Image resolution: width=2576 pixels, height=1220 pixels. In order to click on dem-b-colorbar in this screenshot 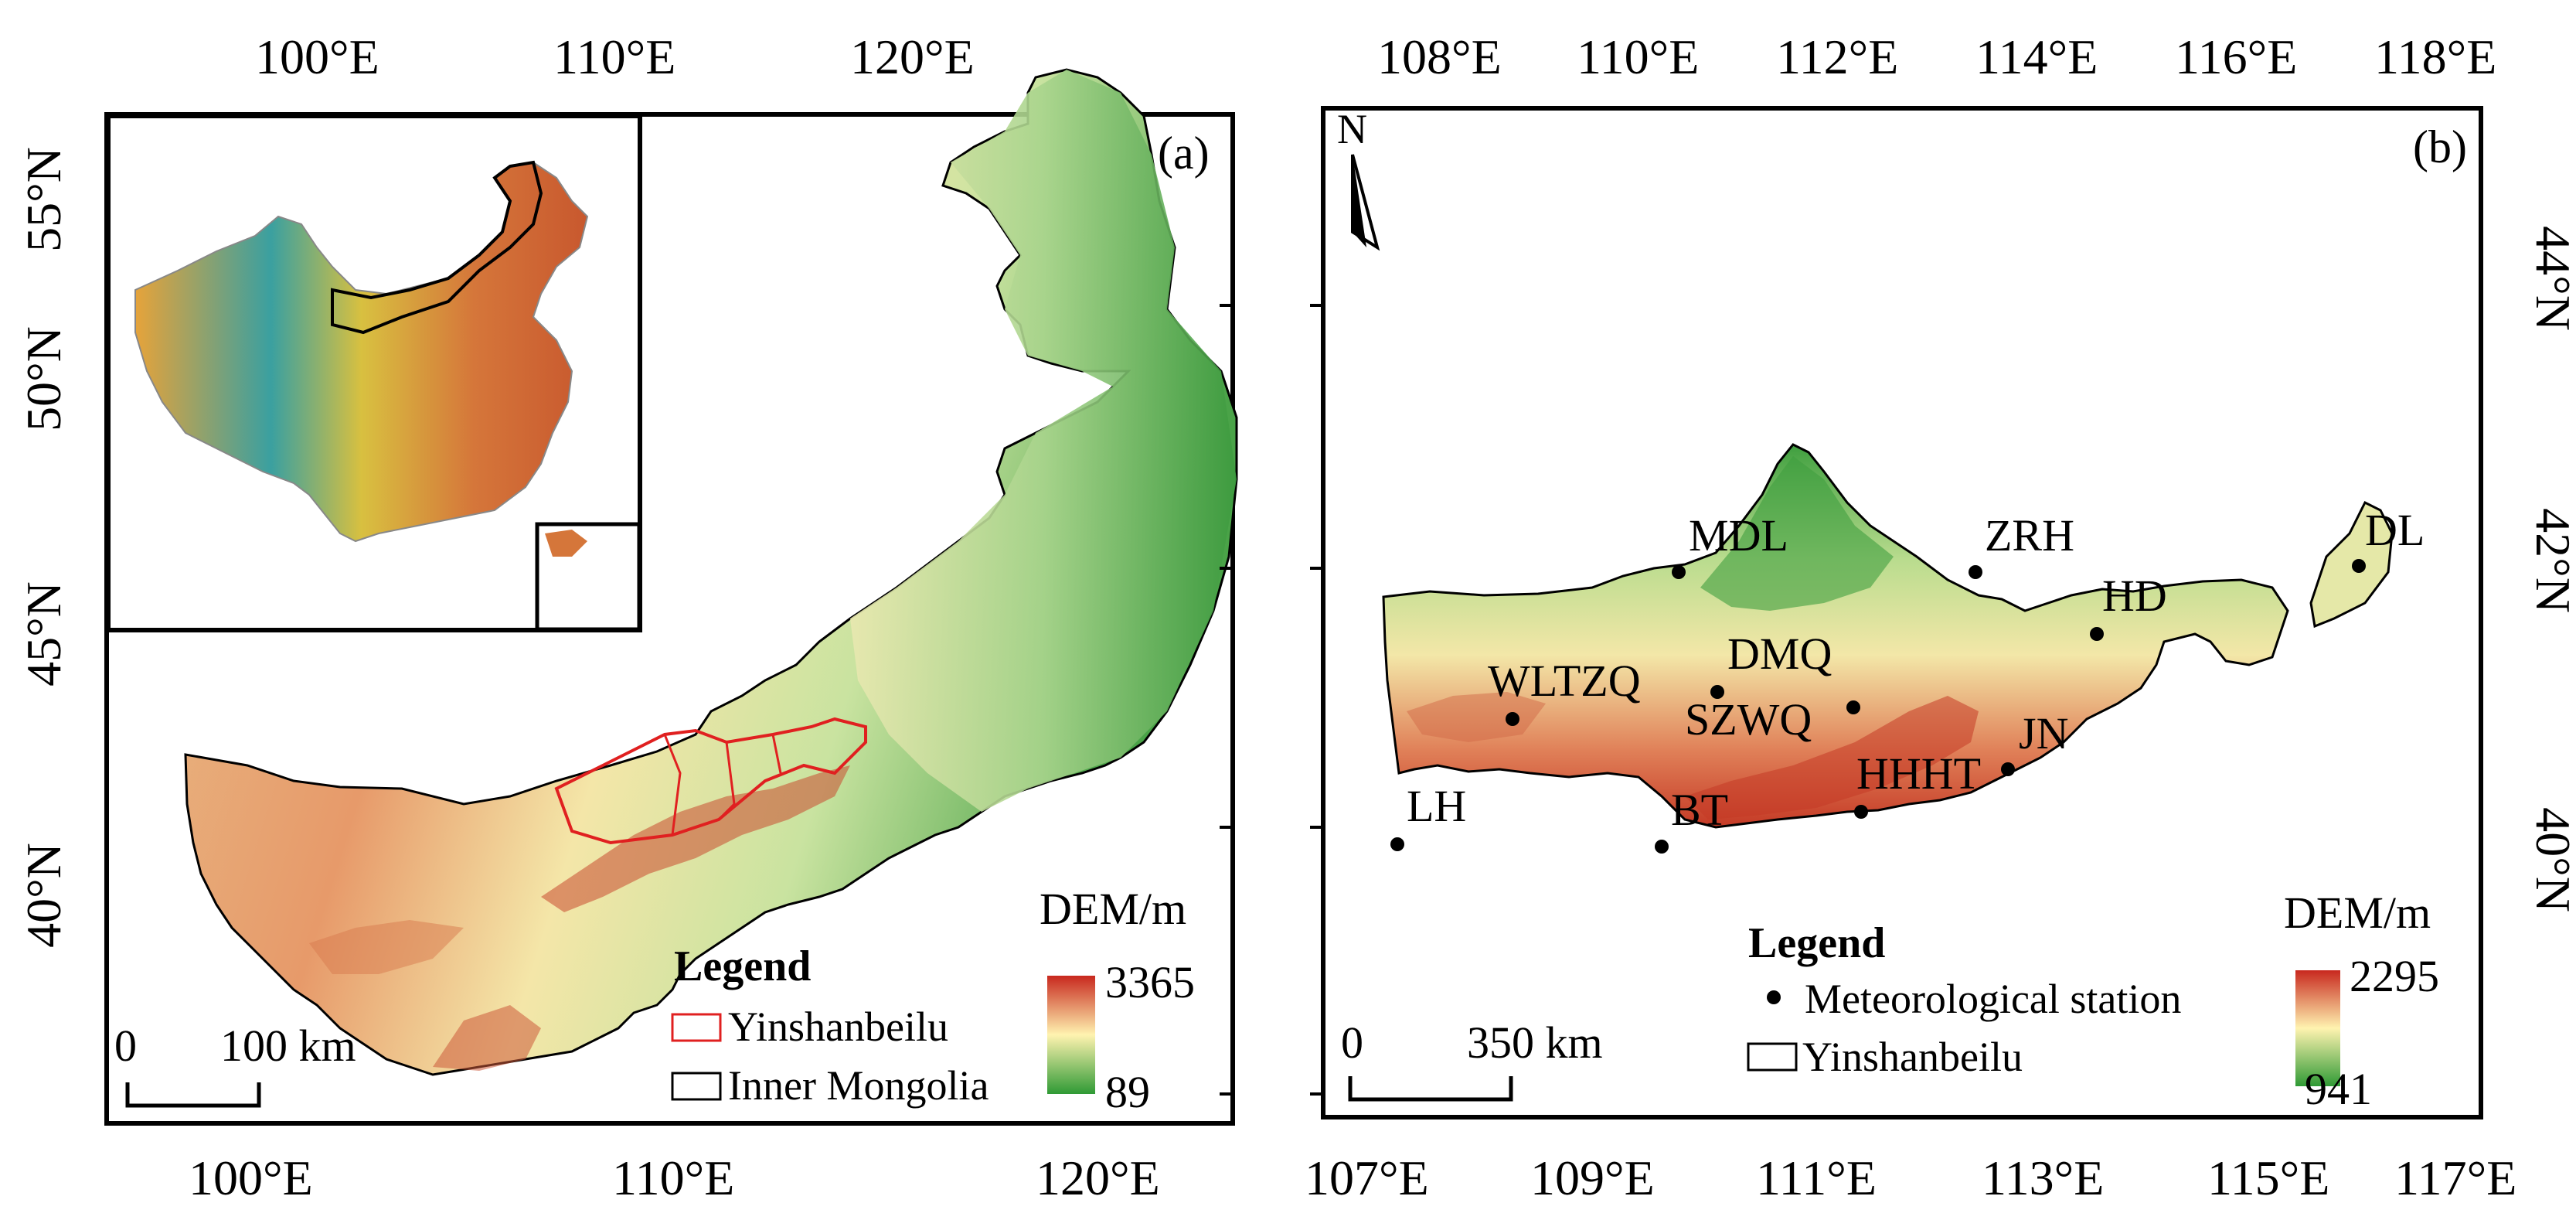, I will do `click(2317, 1028)`.